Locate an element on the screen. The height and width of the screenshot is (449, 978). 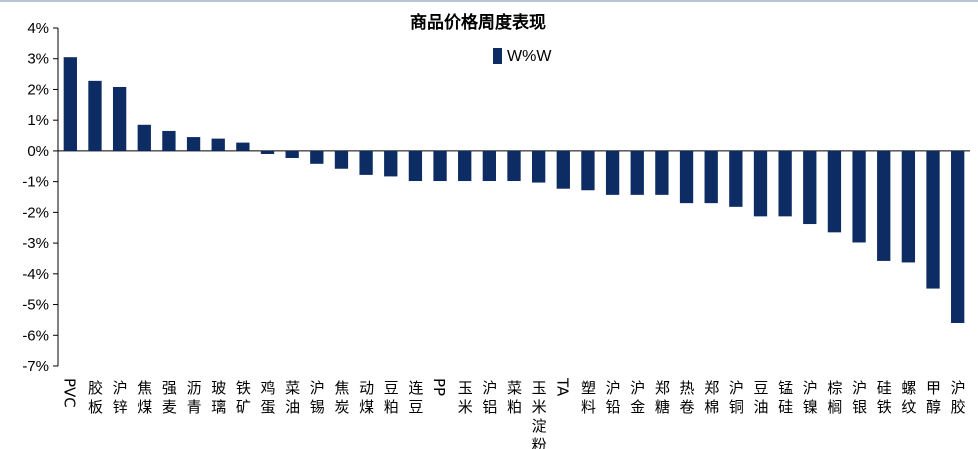
y-tick-label: -7% is located at coordinates (35, 366).